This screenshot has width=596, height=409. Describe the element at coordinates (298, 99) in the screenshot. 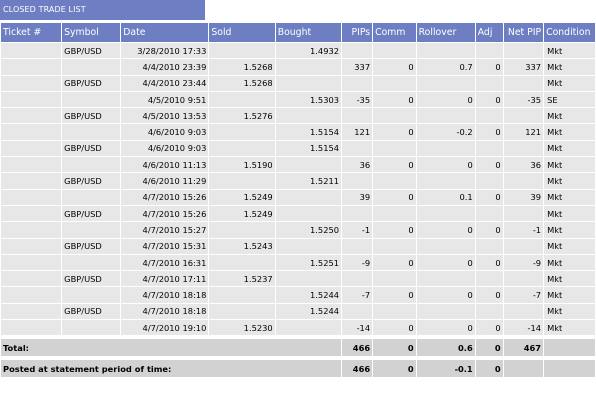

I see `table-row: 4/5/2010 9:51 1.5303 -35 0 0 0 -35 SE` at that location.